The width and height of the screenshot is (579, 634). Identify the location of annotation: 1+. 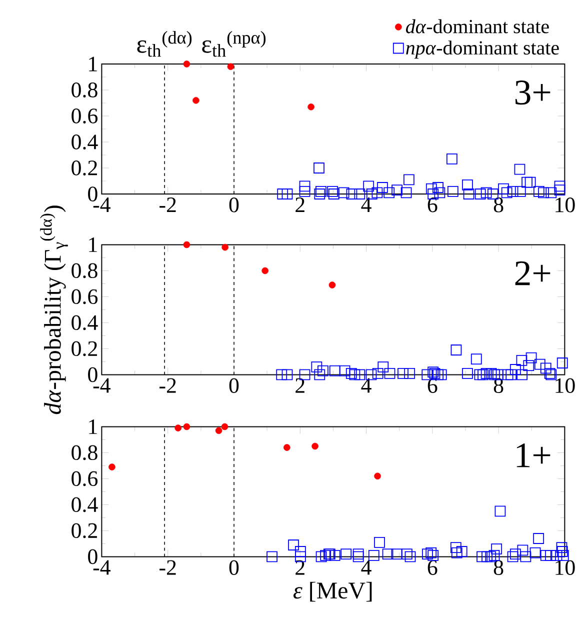
(533, 455).